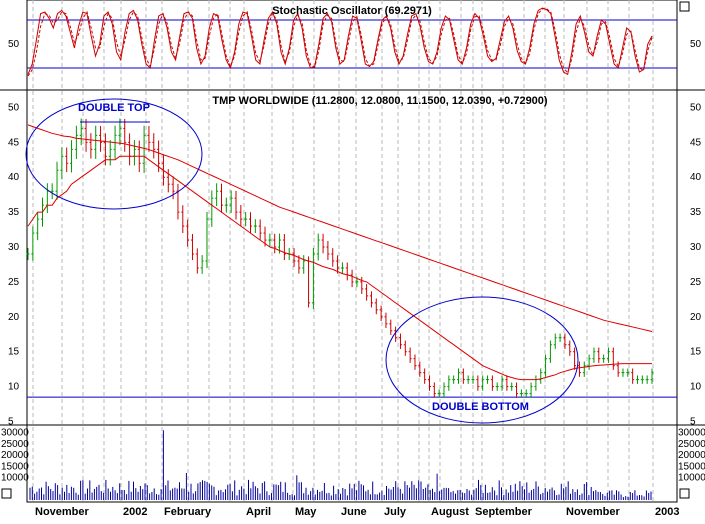 The width and height of the screenshot is (705, 524). Describe the element at coordinates (667, 512) in the screenshot. I see `x-tick-label: 2003` at that location.